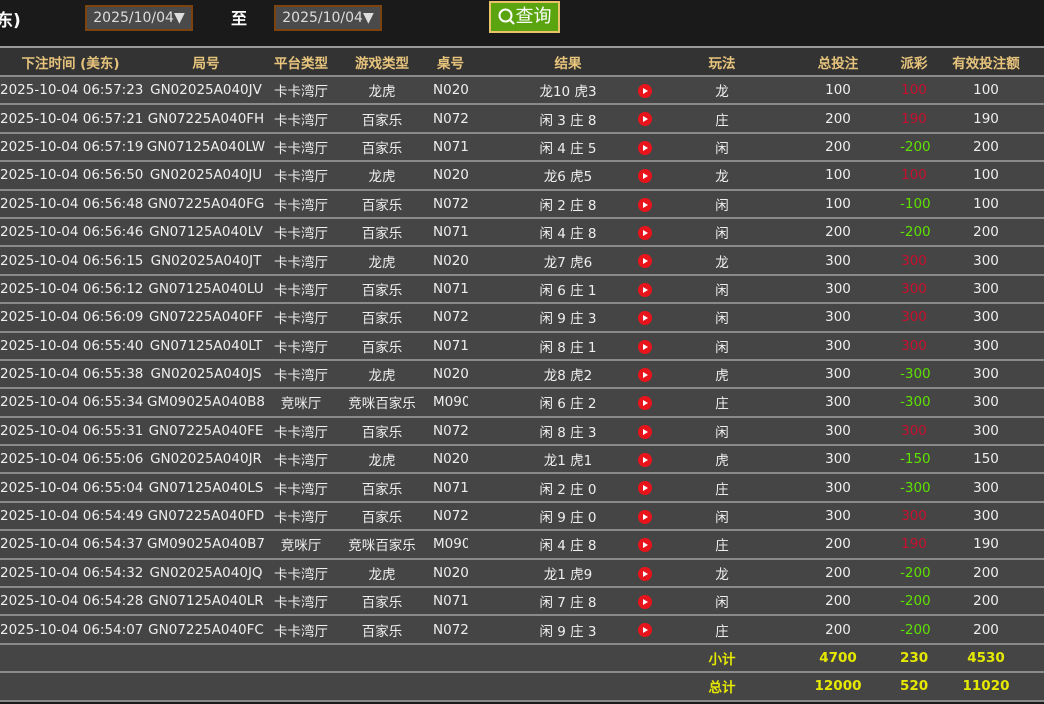 The height and width of the screenshot is (704, 1044). I want to click on search-icon, so click(506, 16).